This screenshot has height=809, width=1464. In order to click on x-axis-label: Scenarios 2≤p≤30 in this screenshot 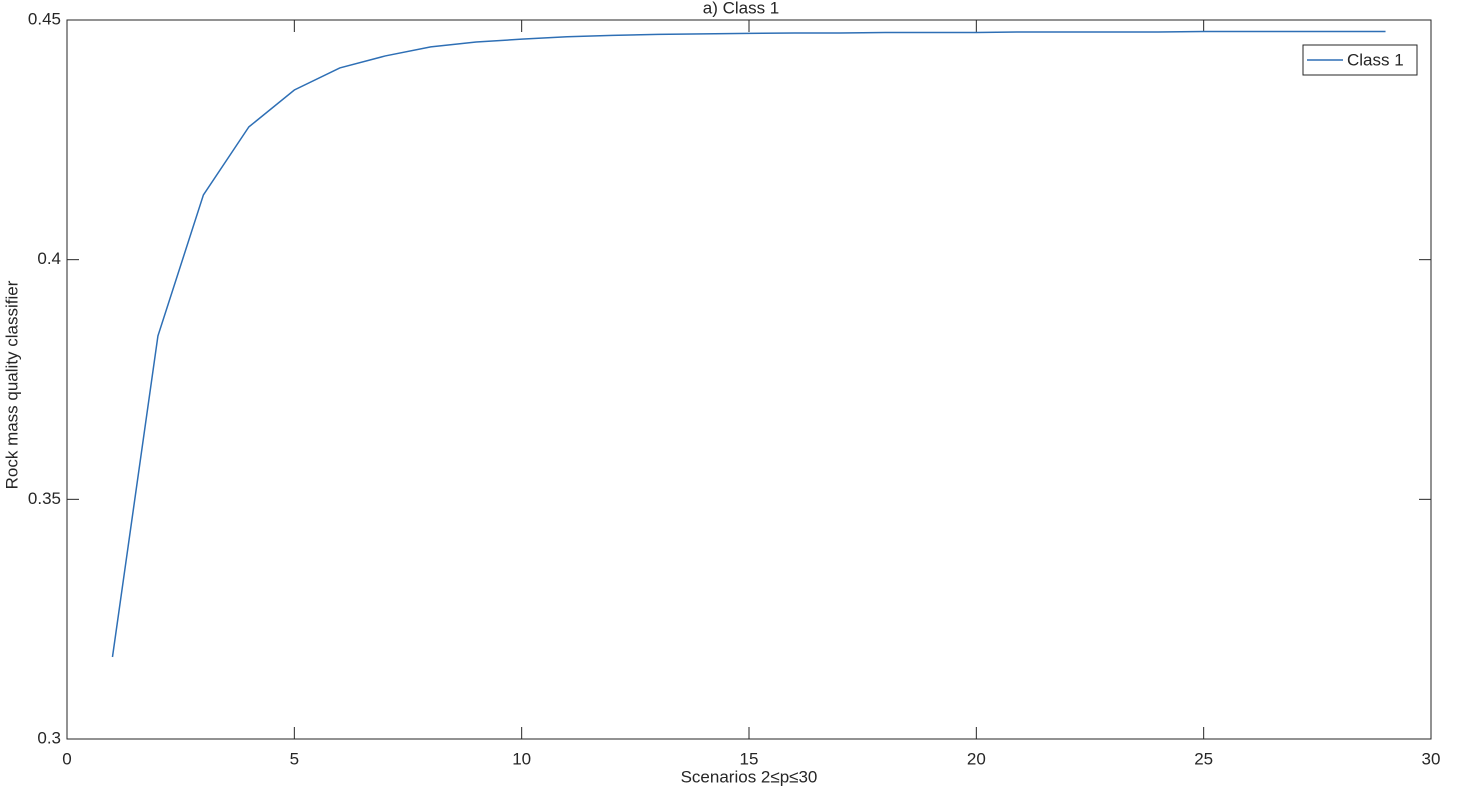, I will do `click(749, 776)`.